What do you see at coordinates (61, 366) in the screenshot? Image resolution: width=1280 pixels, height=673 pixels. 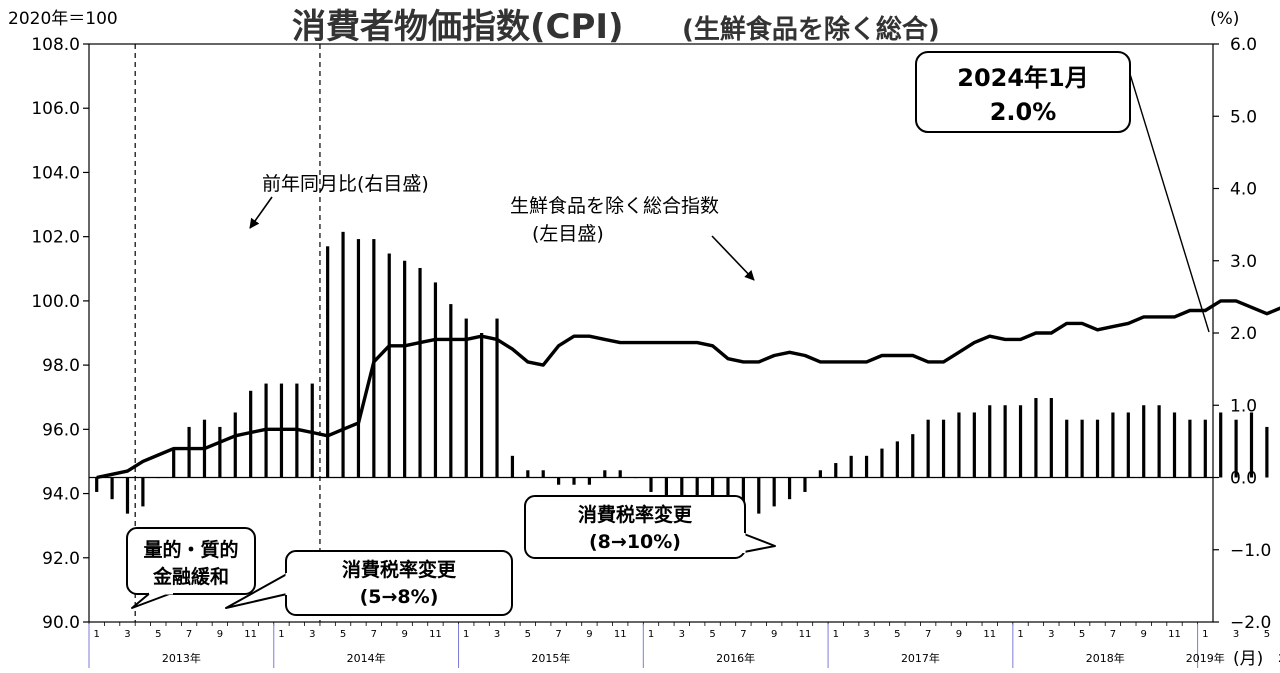 I see `left-tick-label: 98.0` at bounding box center [61, 366].